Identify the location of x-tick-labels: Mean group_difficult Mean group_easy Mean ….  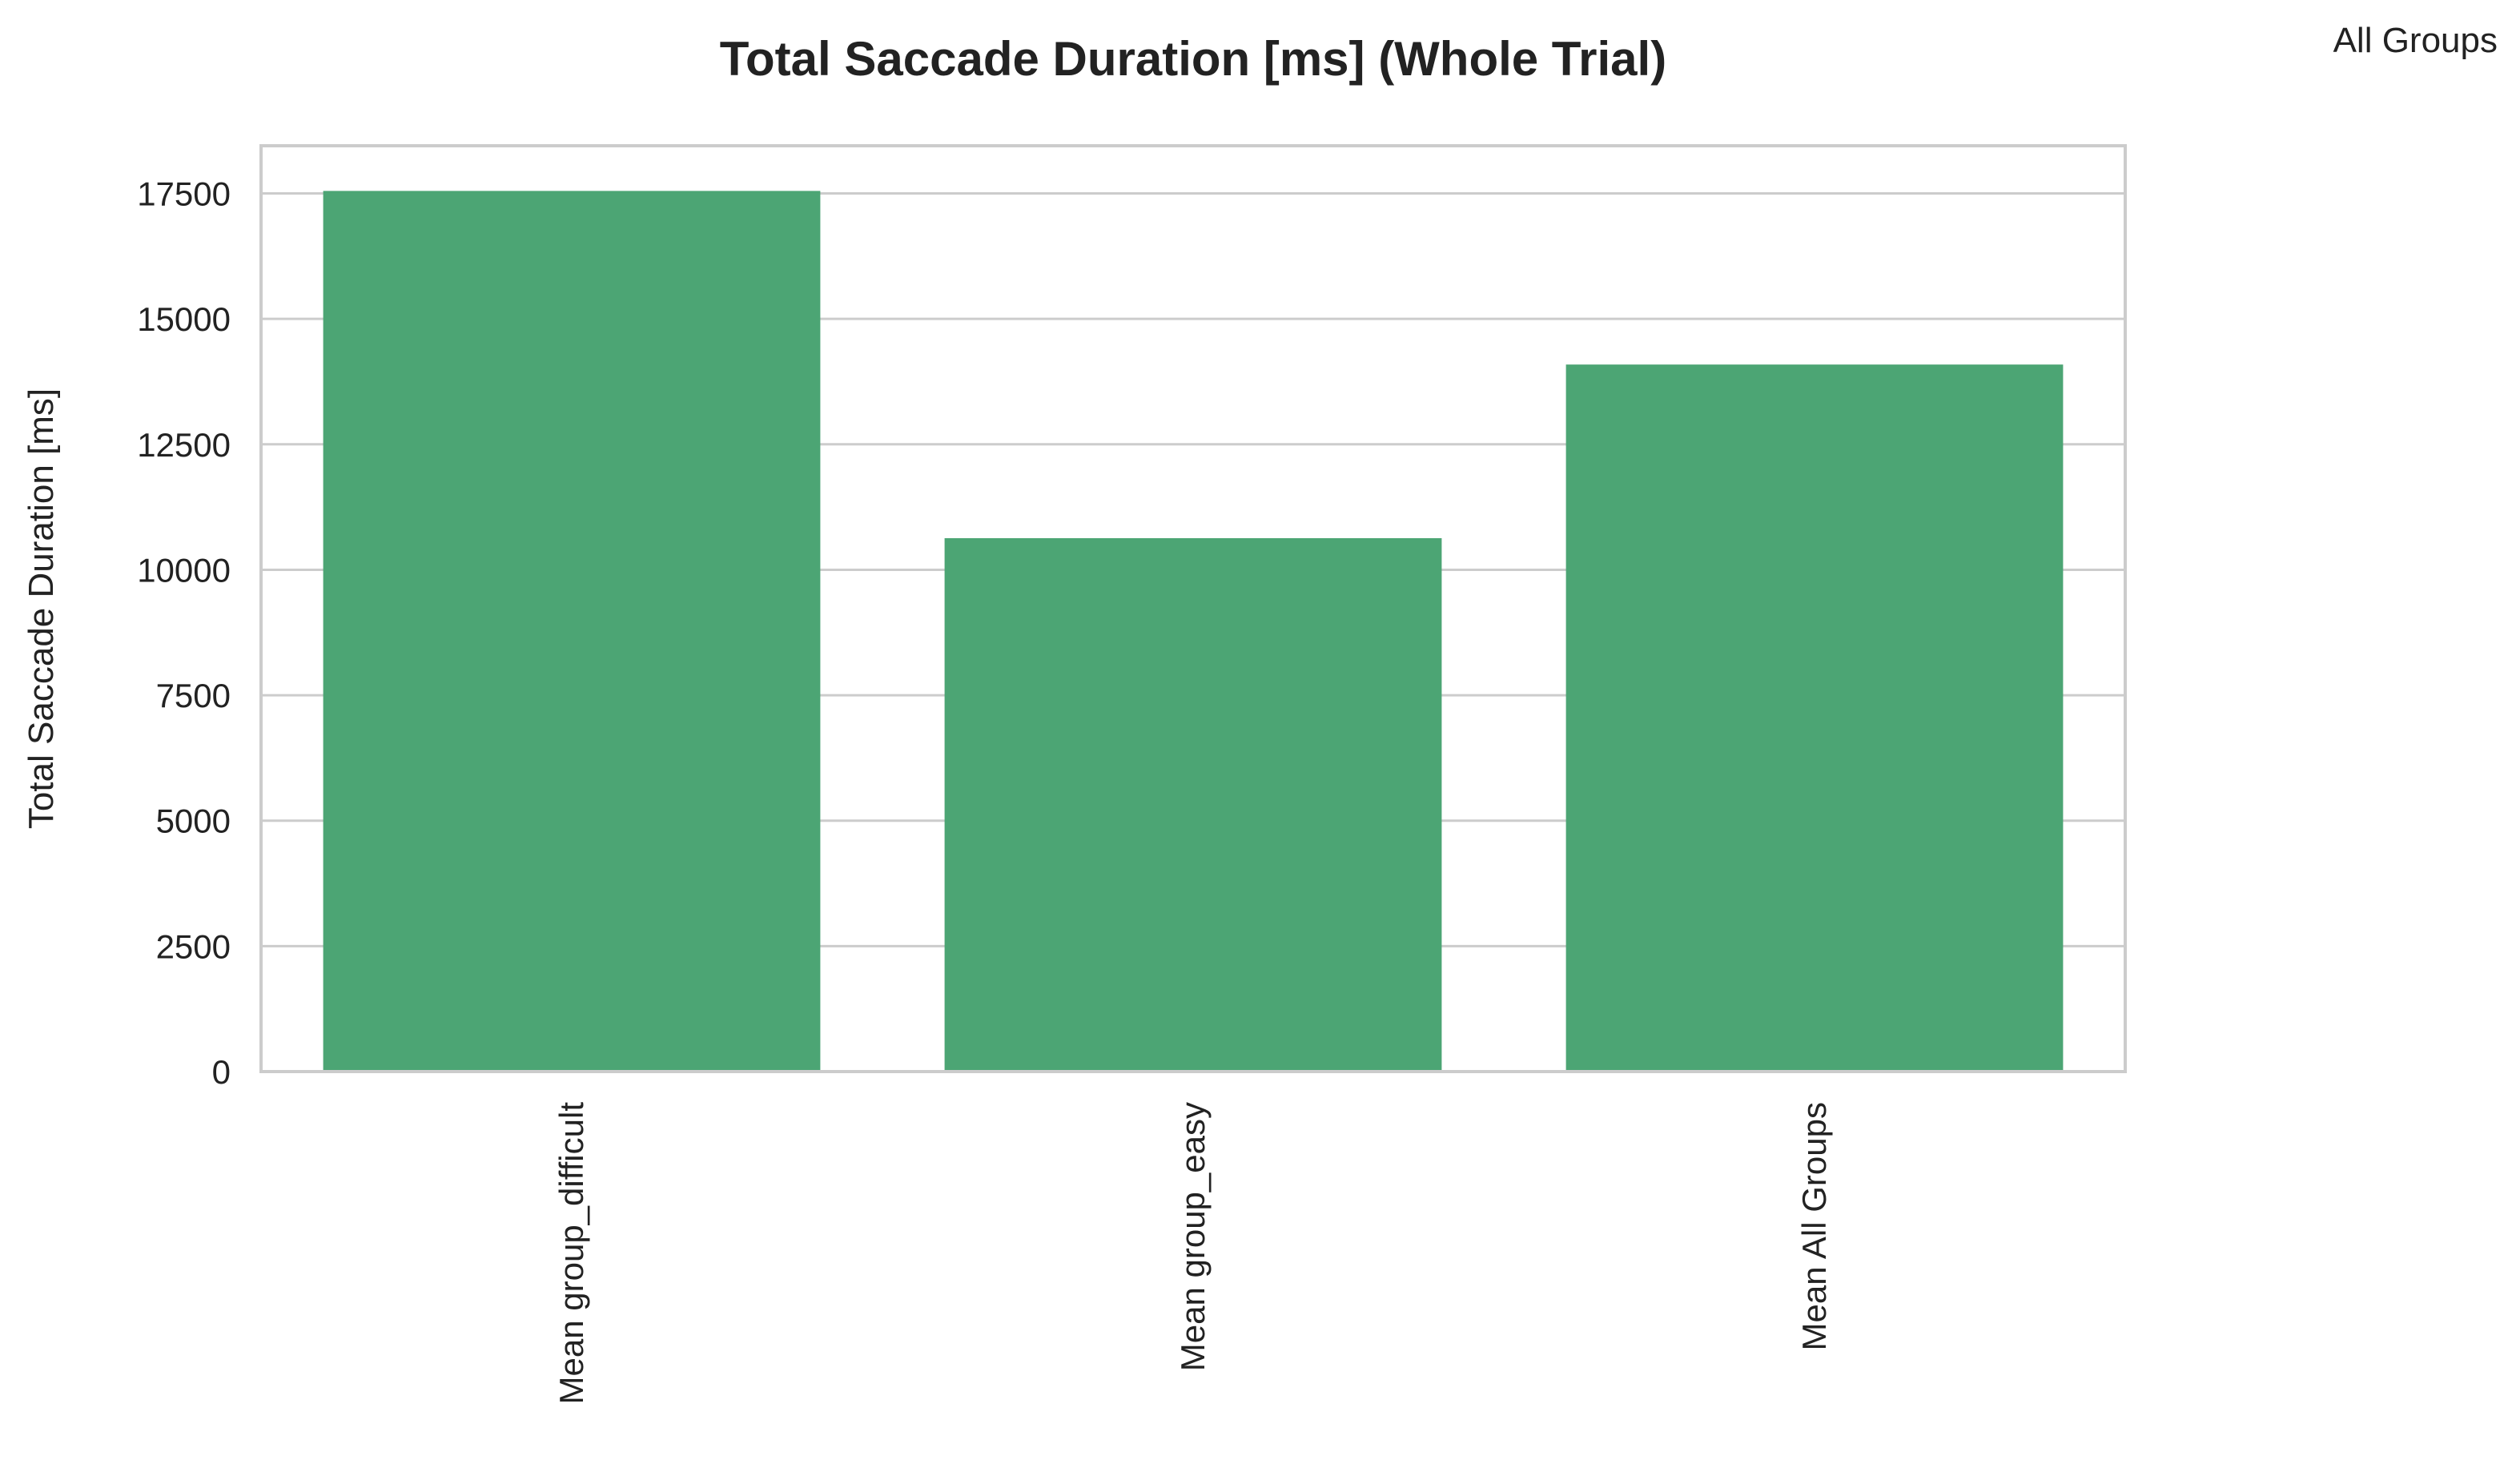
(1193, 1253).